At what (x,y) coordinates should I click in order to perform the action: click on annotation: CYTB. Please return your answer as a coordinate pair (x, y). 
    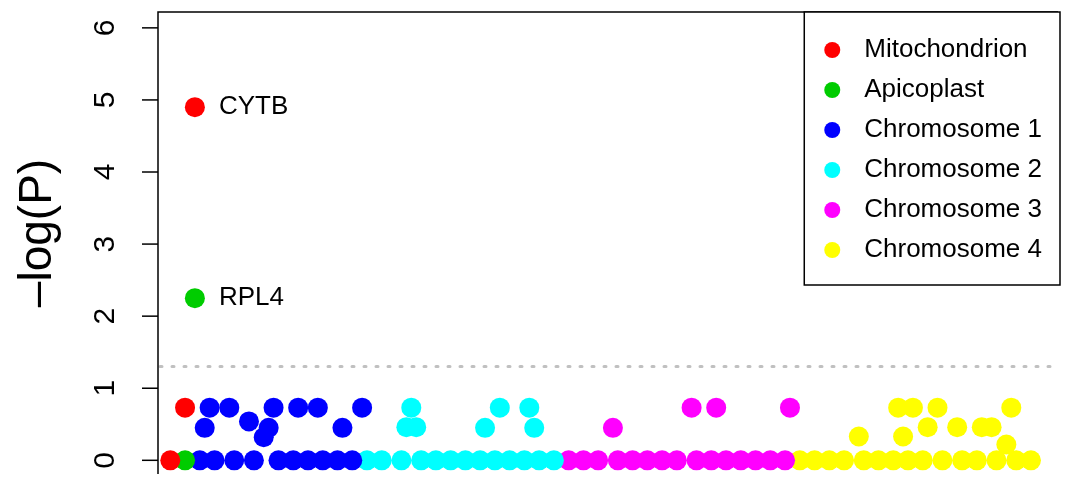
    Looking at the image, I should click on (253, 105).